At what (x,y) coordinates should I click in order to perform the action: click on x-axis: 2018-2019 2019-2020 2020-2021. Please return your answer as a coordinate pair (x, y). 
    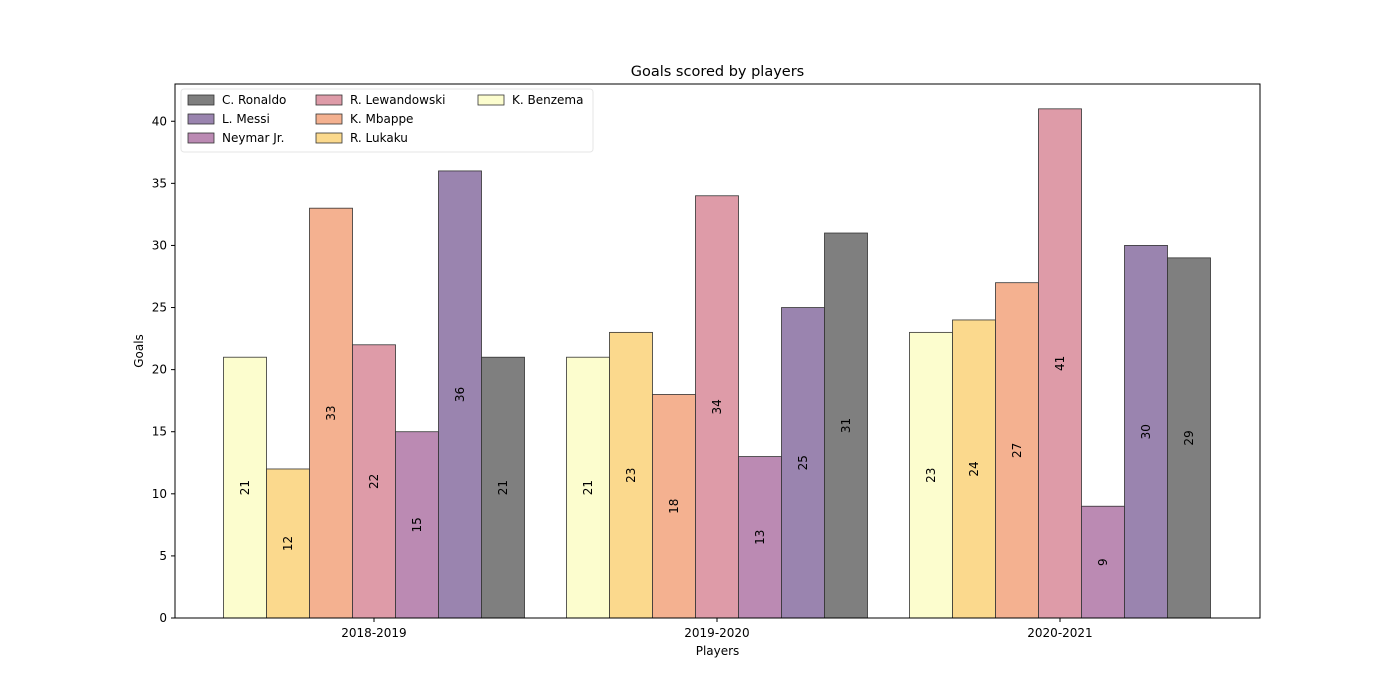
    Looking at the image, I should click on (717, 629).